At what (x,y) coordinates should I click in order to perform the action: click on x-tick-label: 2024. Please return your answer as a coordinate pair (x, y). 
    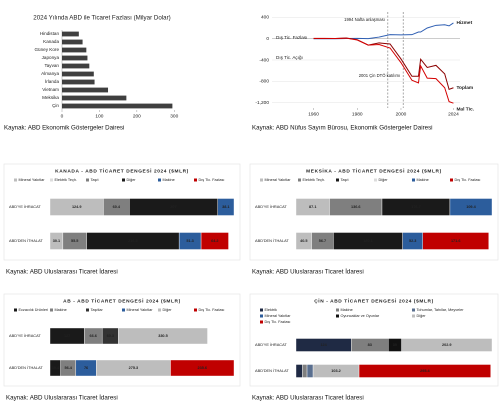
    Looking at the image, I should click on (453, 114).